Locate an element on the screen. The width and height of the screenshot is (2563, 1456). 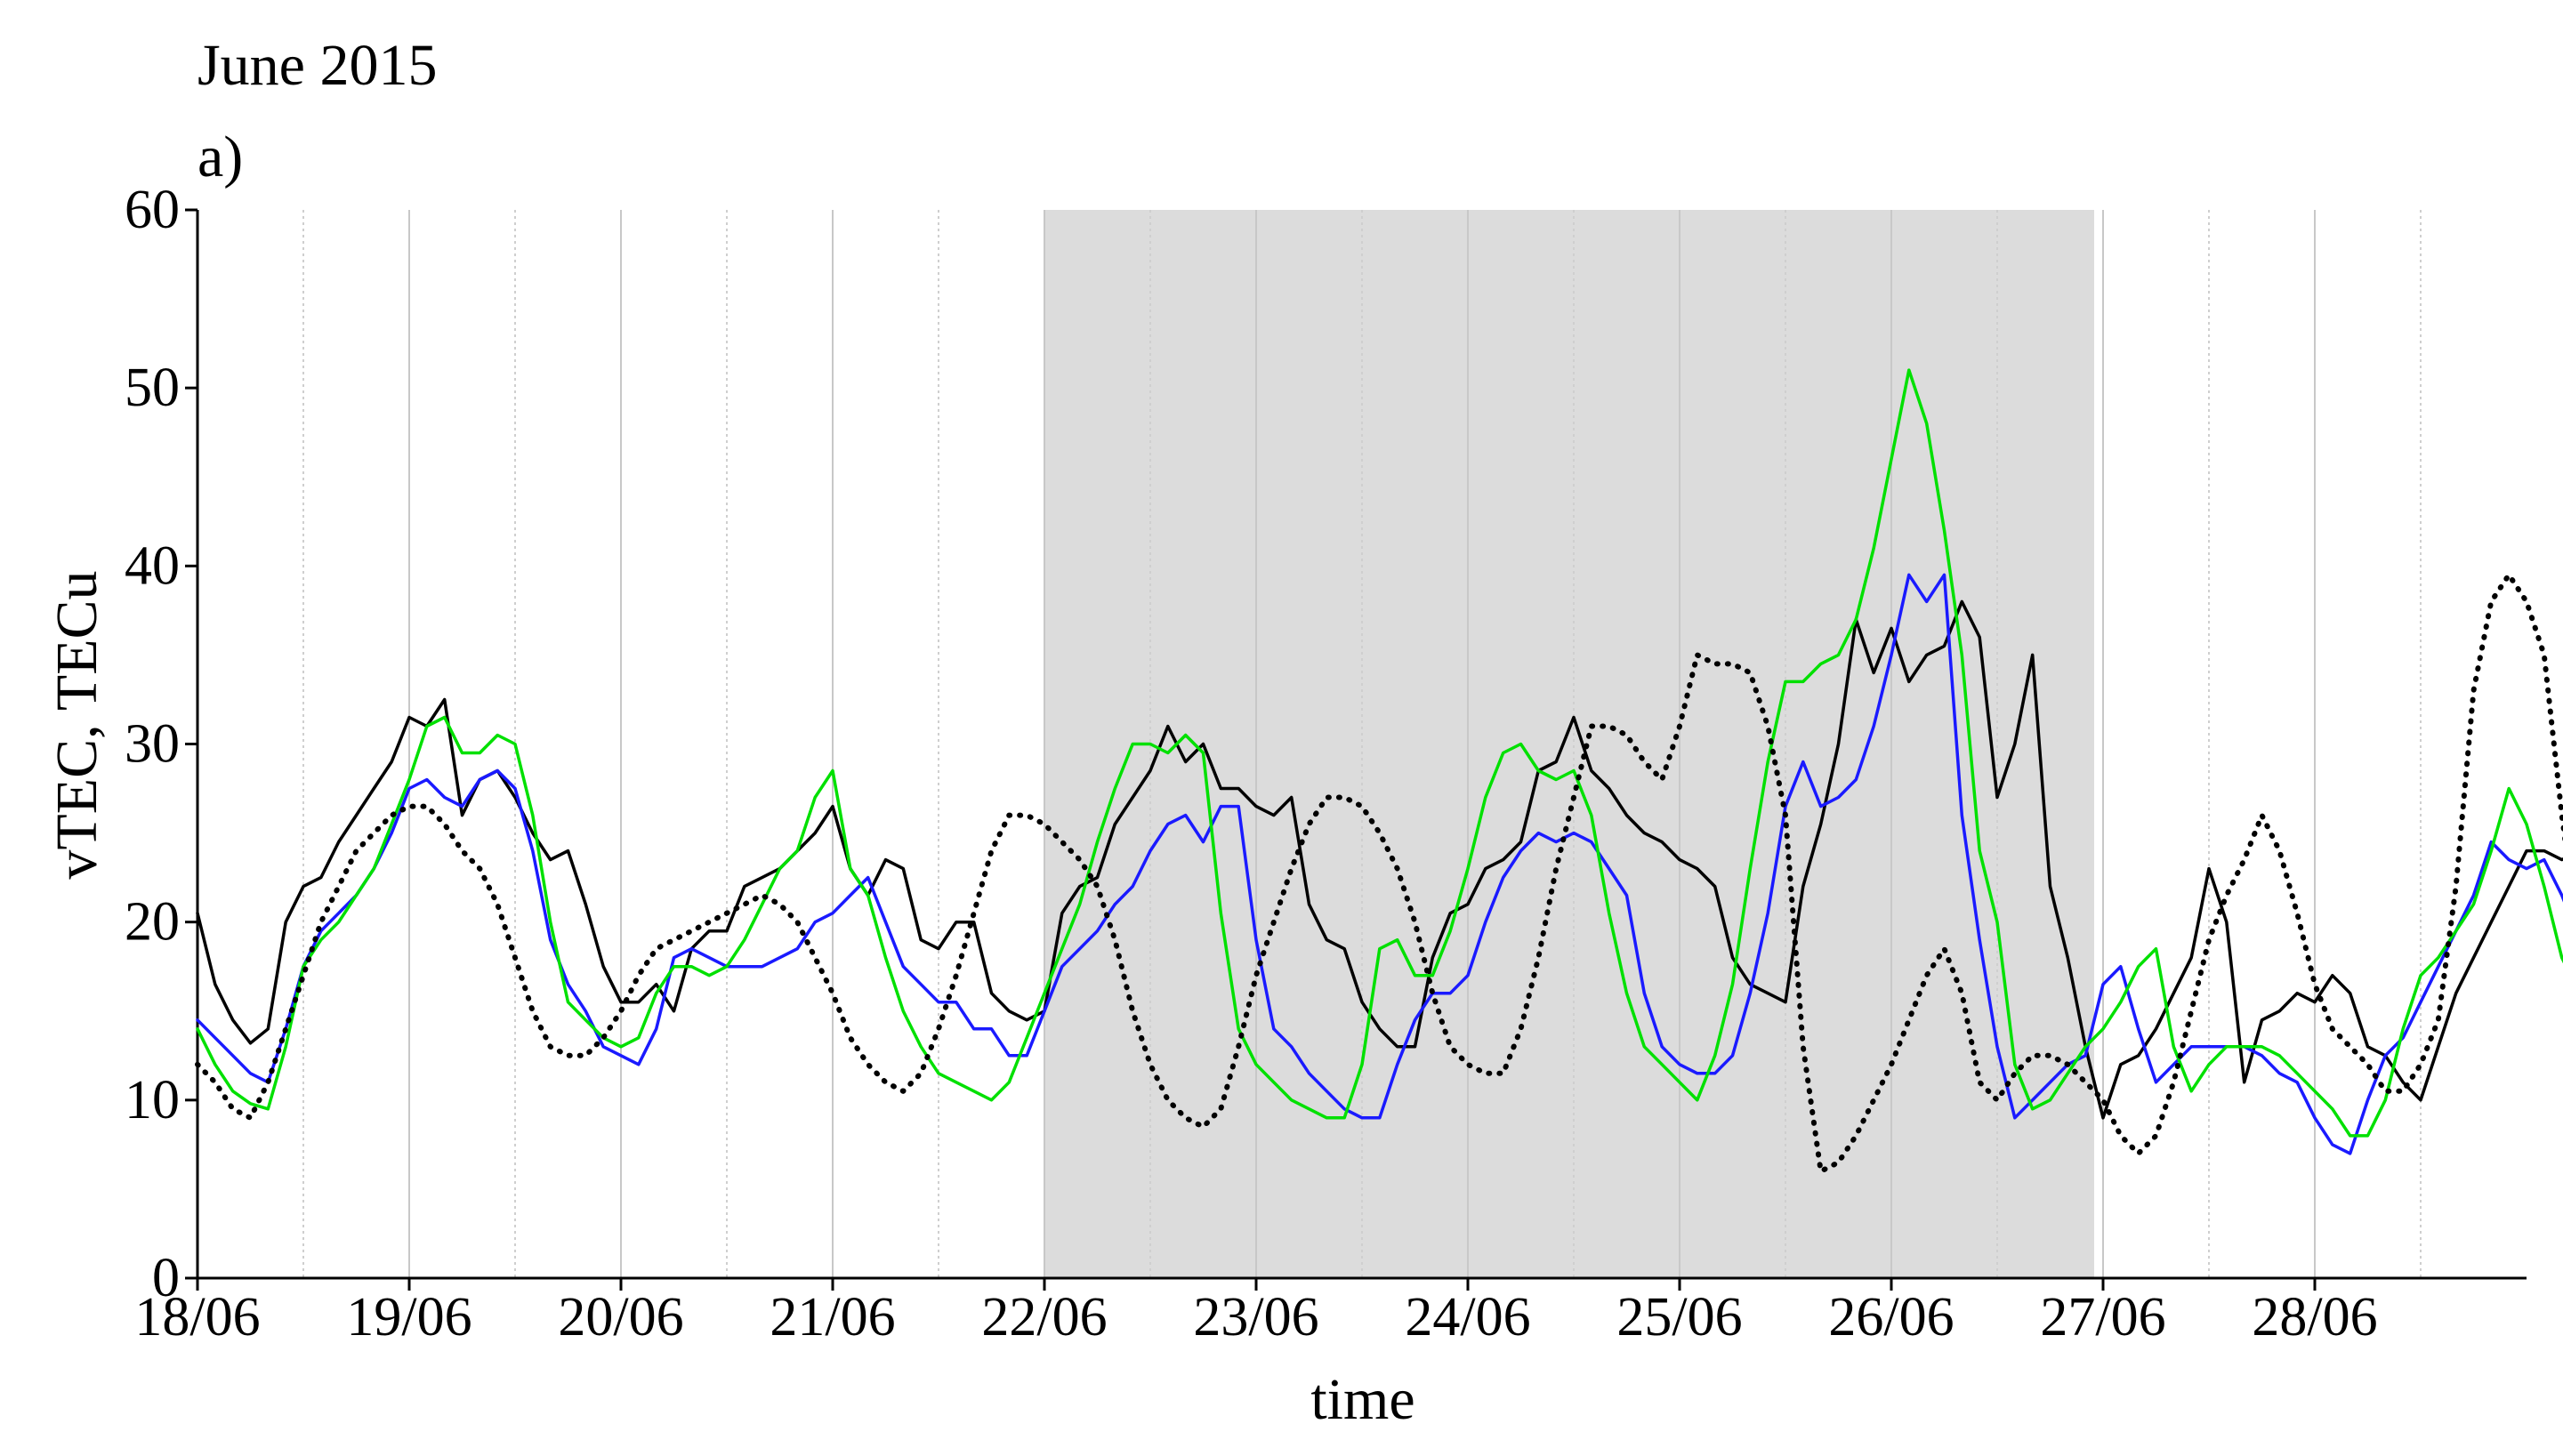
x-tick-label: 25/06 is located at coordinates (1679, 1317).